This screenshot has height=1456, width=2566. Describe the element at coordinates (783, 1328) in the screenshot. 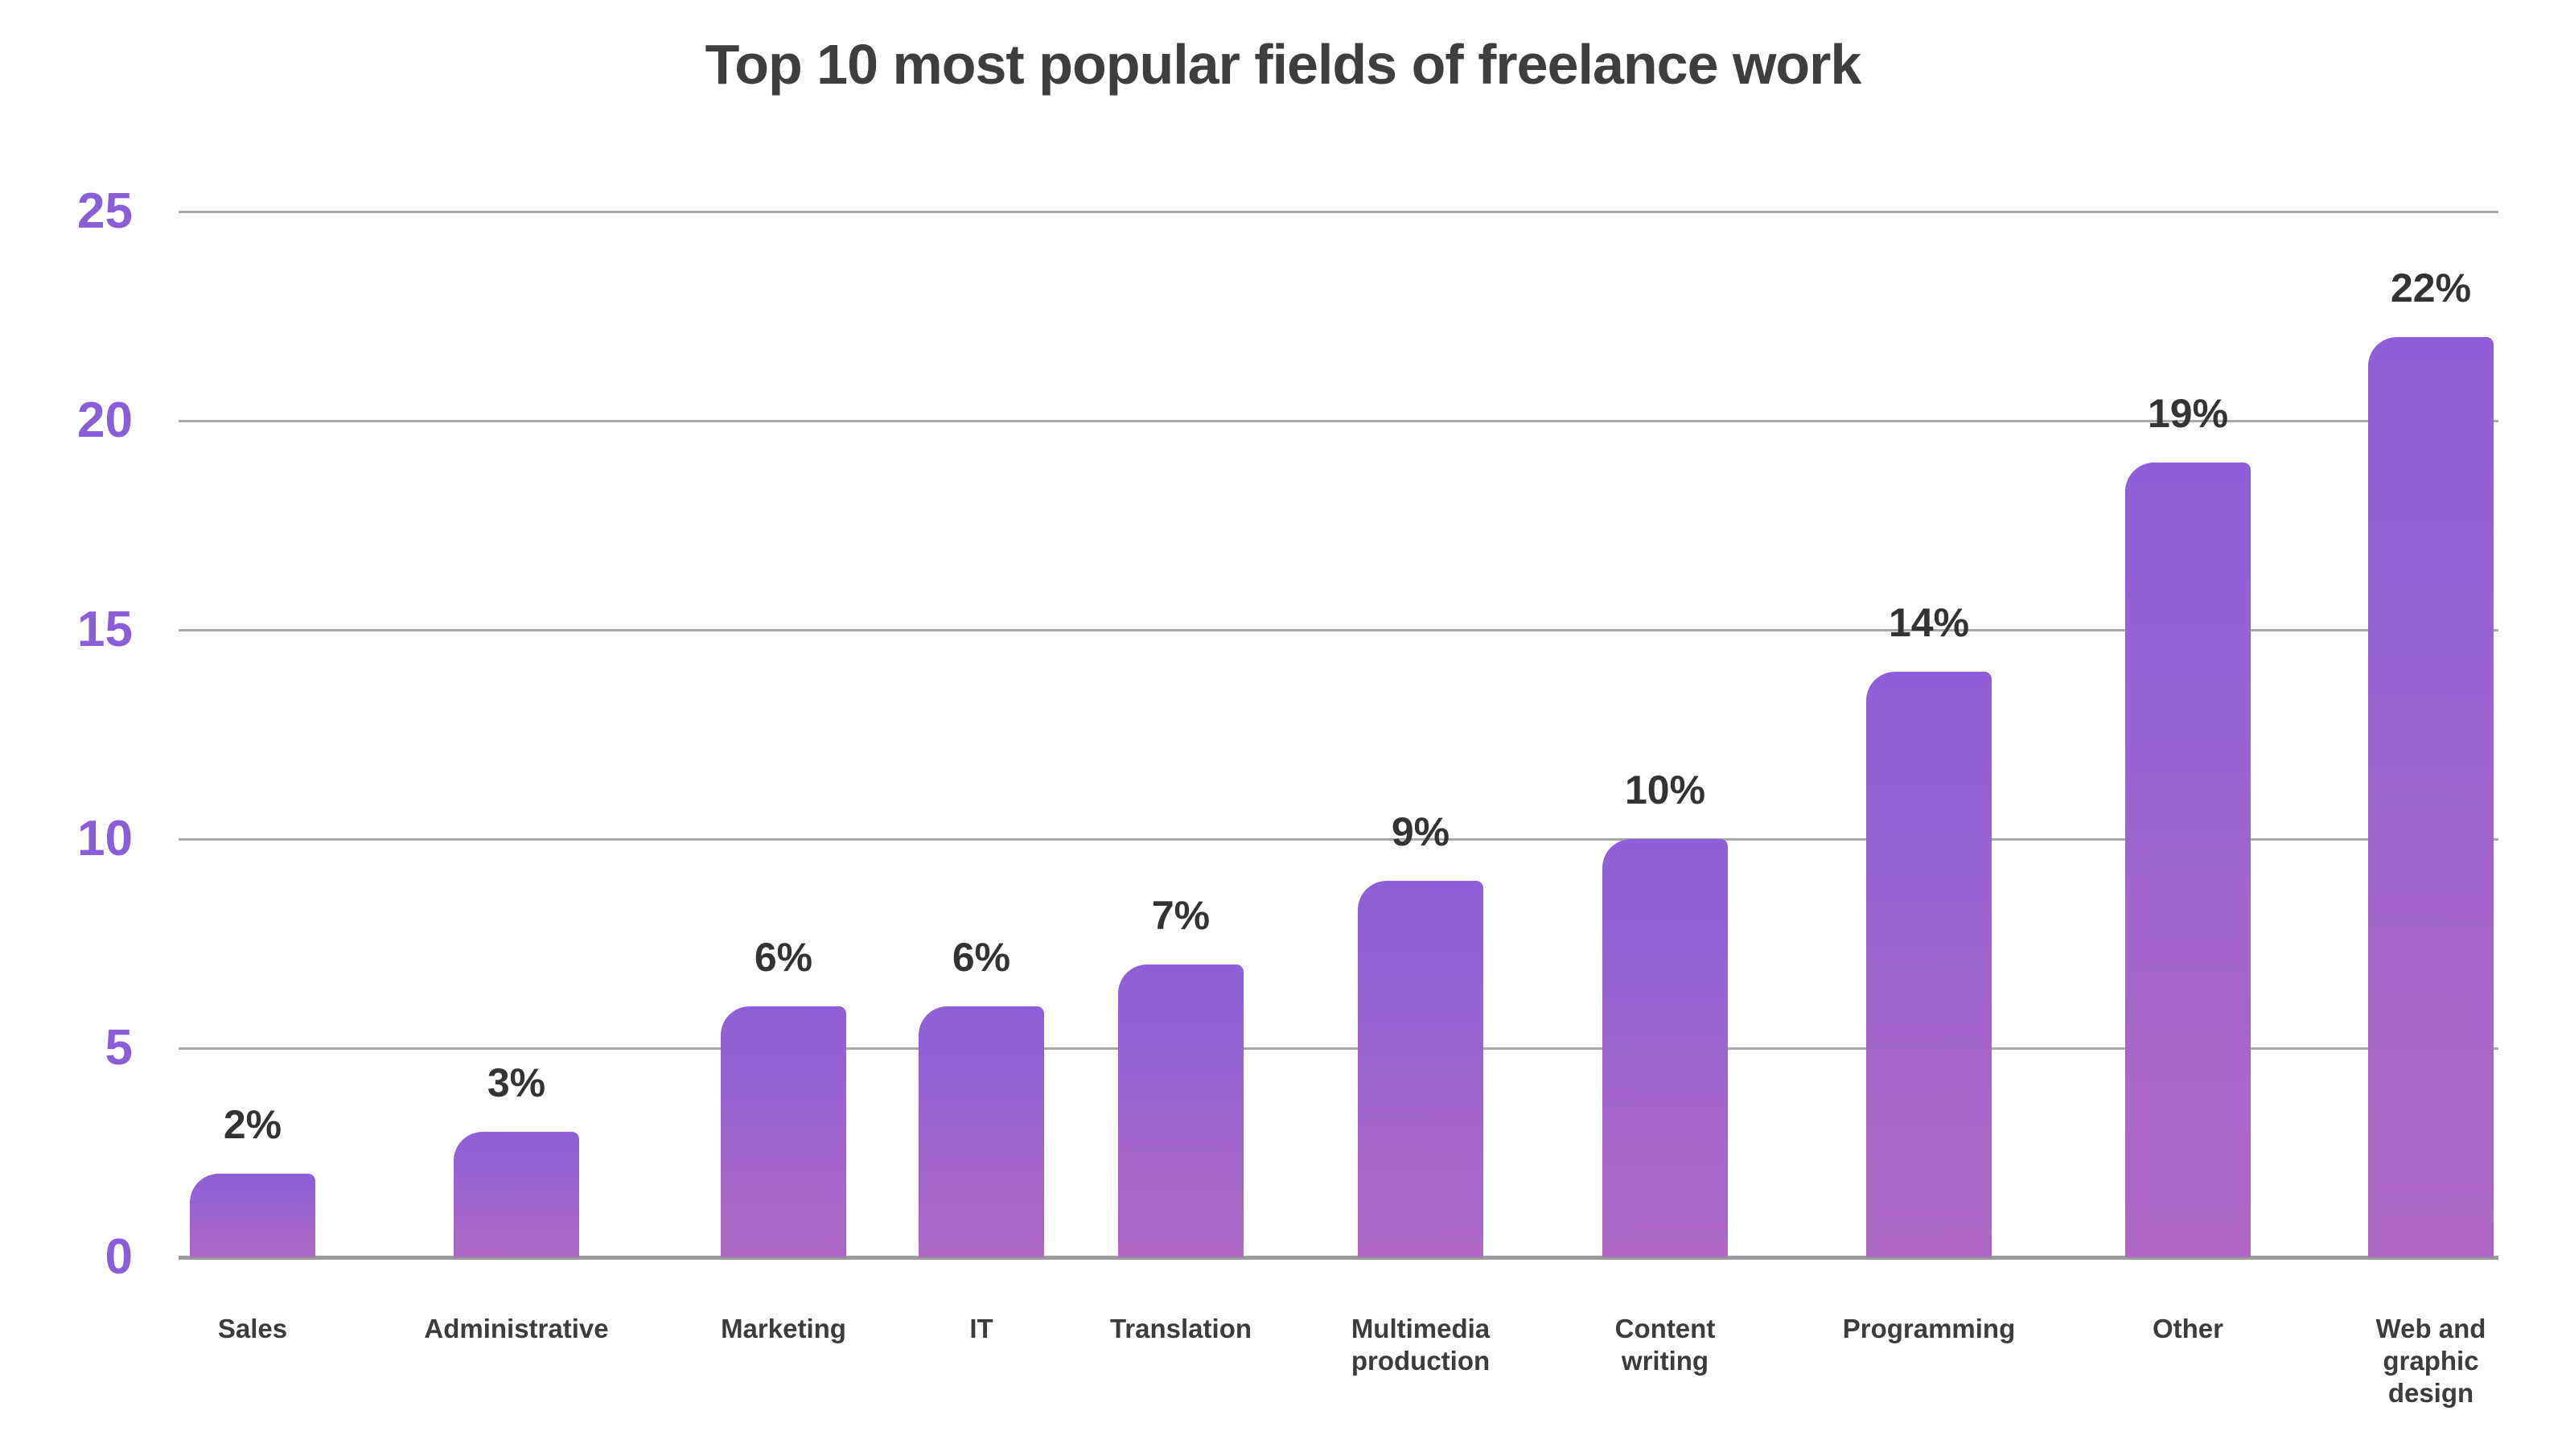

I see `category-label-marketing: Marketing` at that location.